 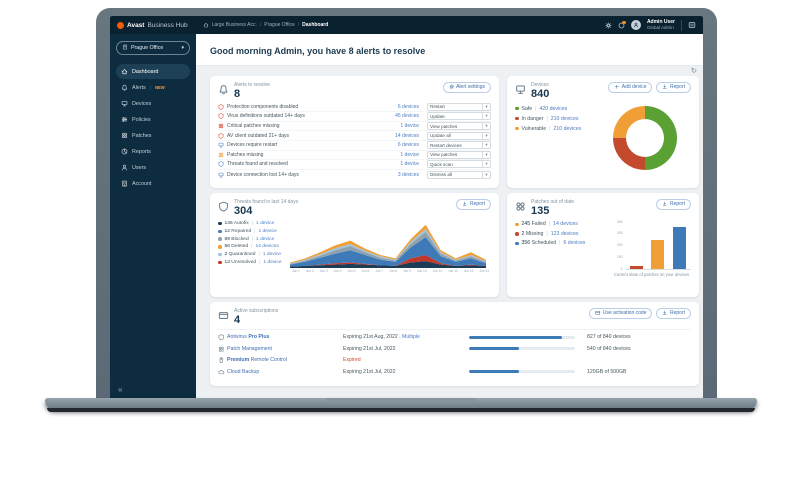 What do you see at coordinates (574, 243) in the screenshot?
I see `legend-devices-link: 6 devices` at bounding box center [574, 243].